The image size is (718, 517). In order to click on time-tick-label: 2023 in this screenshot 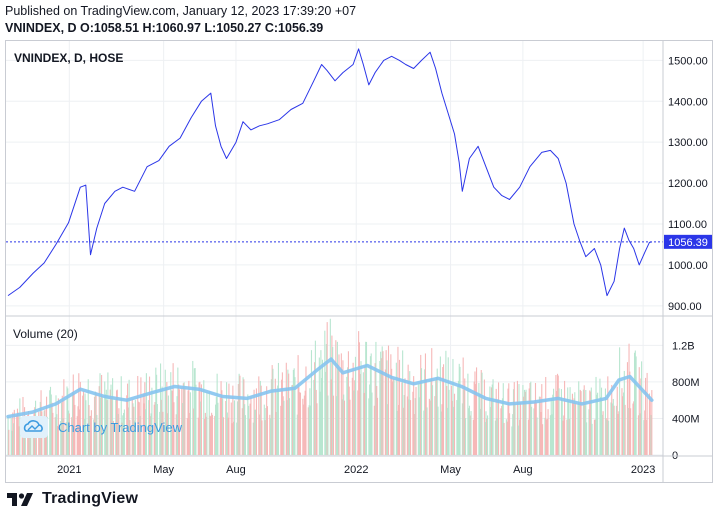, I will do `click(643, 470)`.